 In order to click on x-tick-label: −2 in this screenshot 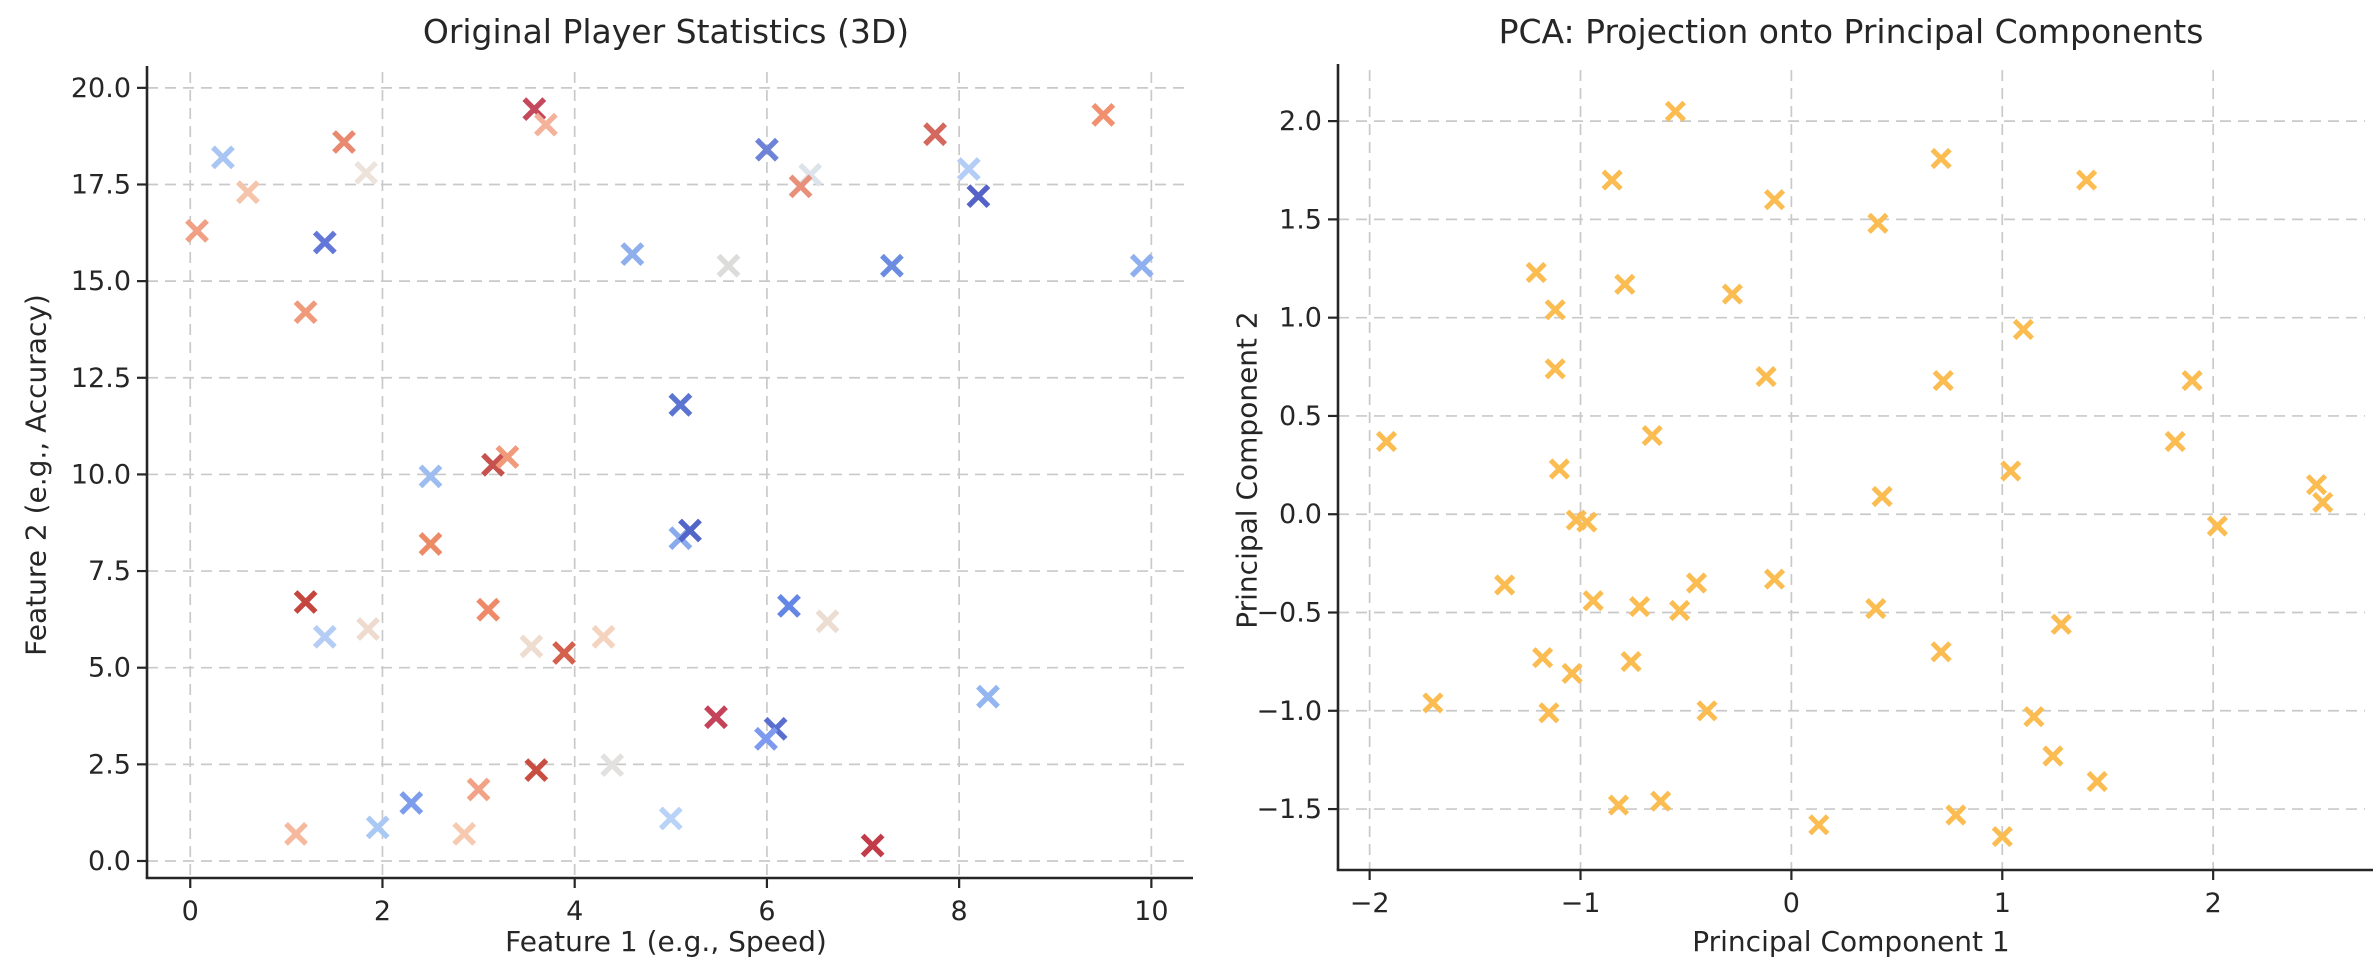, I will do `click(1370, 903)`.